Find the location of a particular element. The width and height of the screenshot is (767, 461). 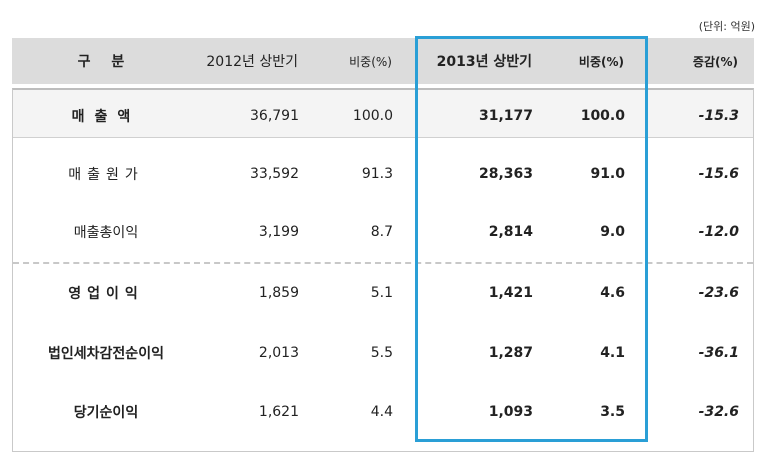

row-label-net-income: 당기순이익 is located at coordinates (106, 413).